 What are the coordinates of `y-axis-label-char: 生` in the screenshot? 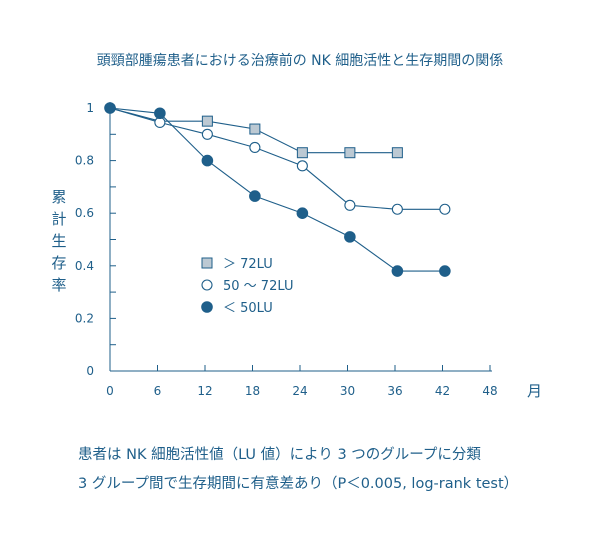 It's located at (59, 241).